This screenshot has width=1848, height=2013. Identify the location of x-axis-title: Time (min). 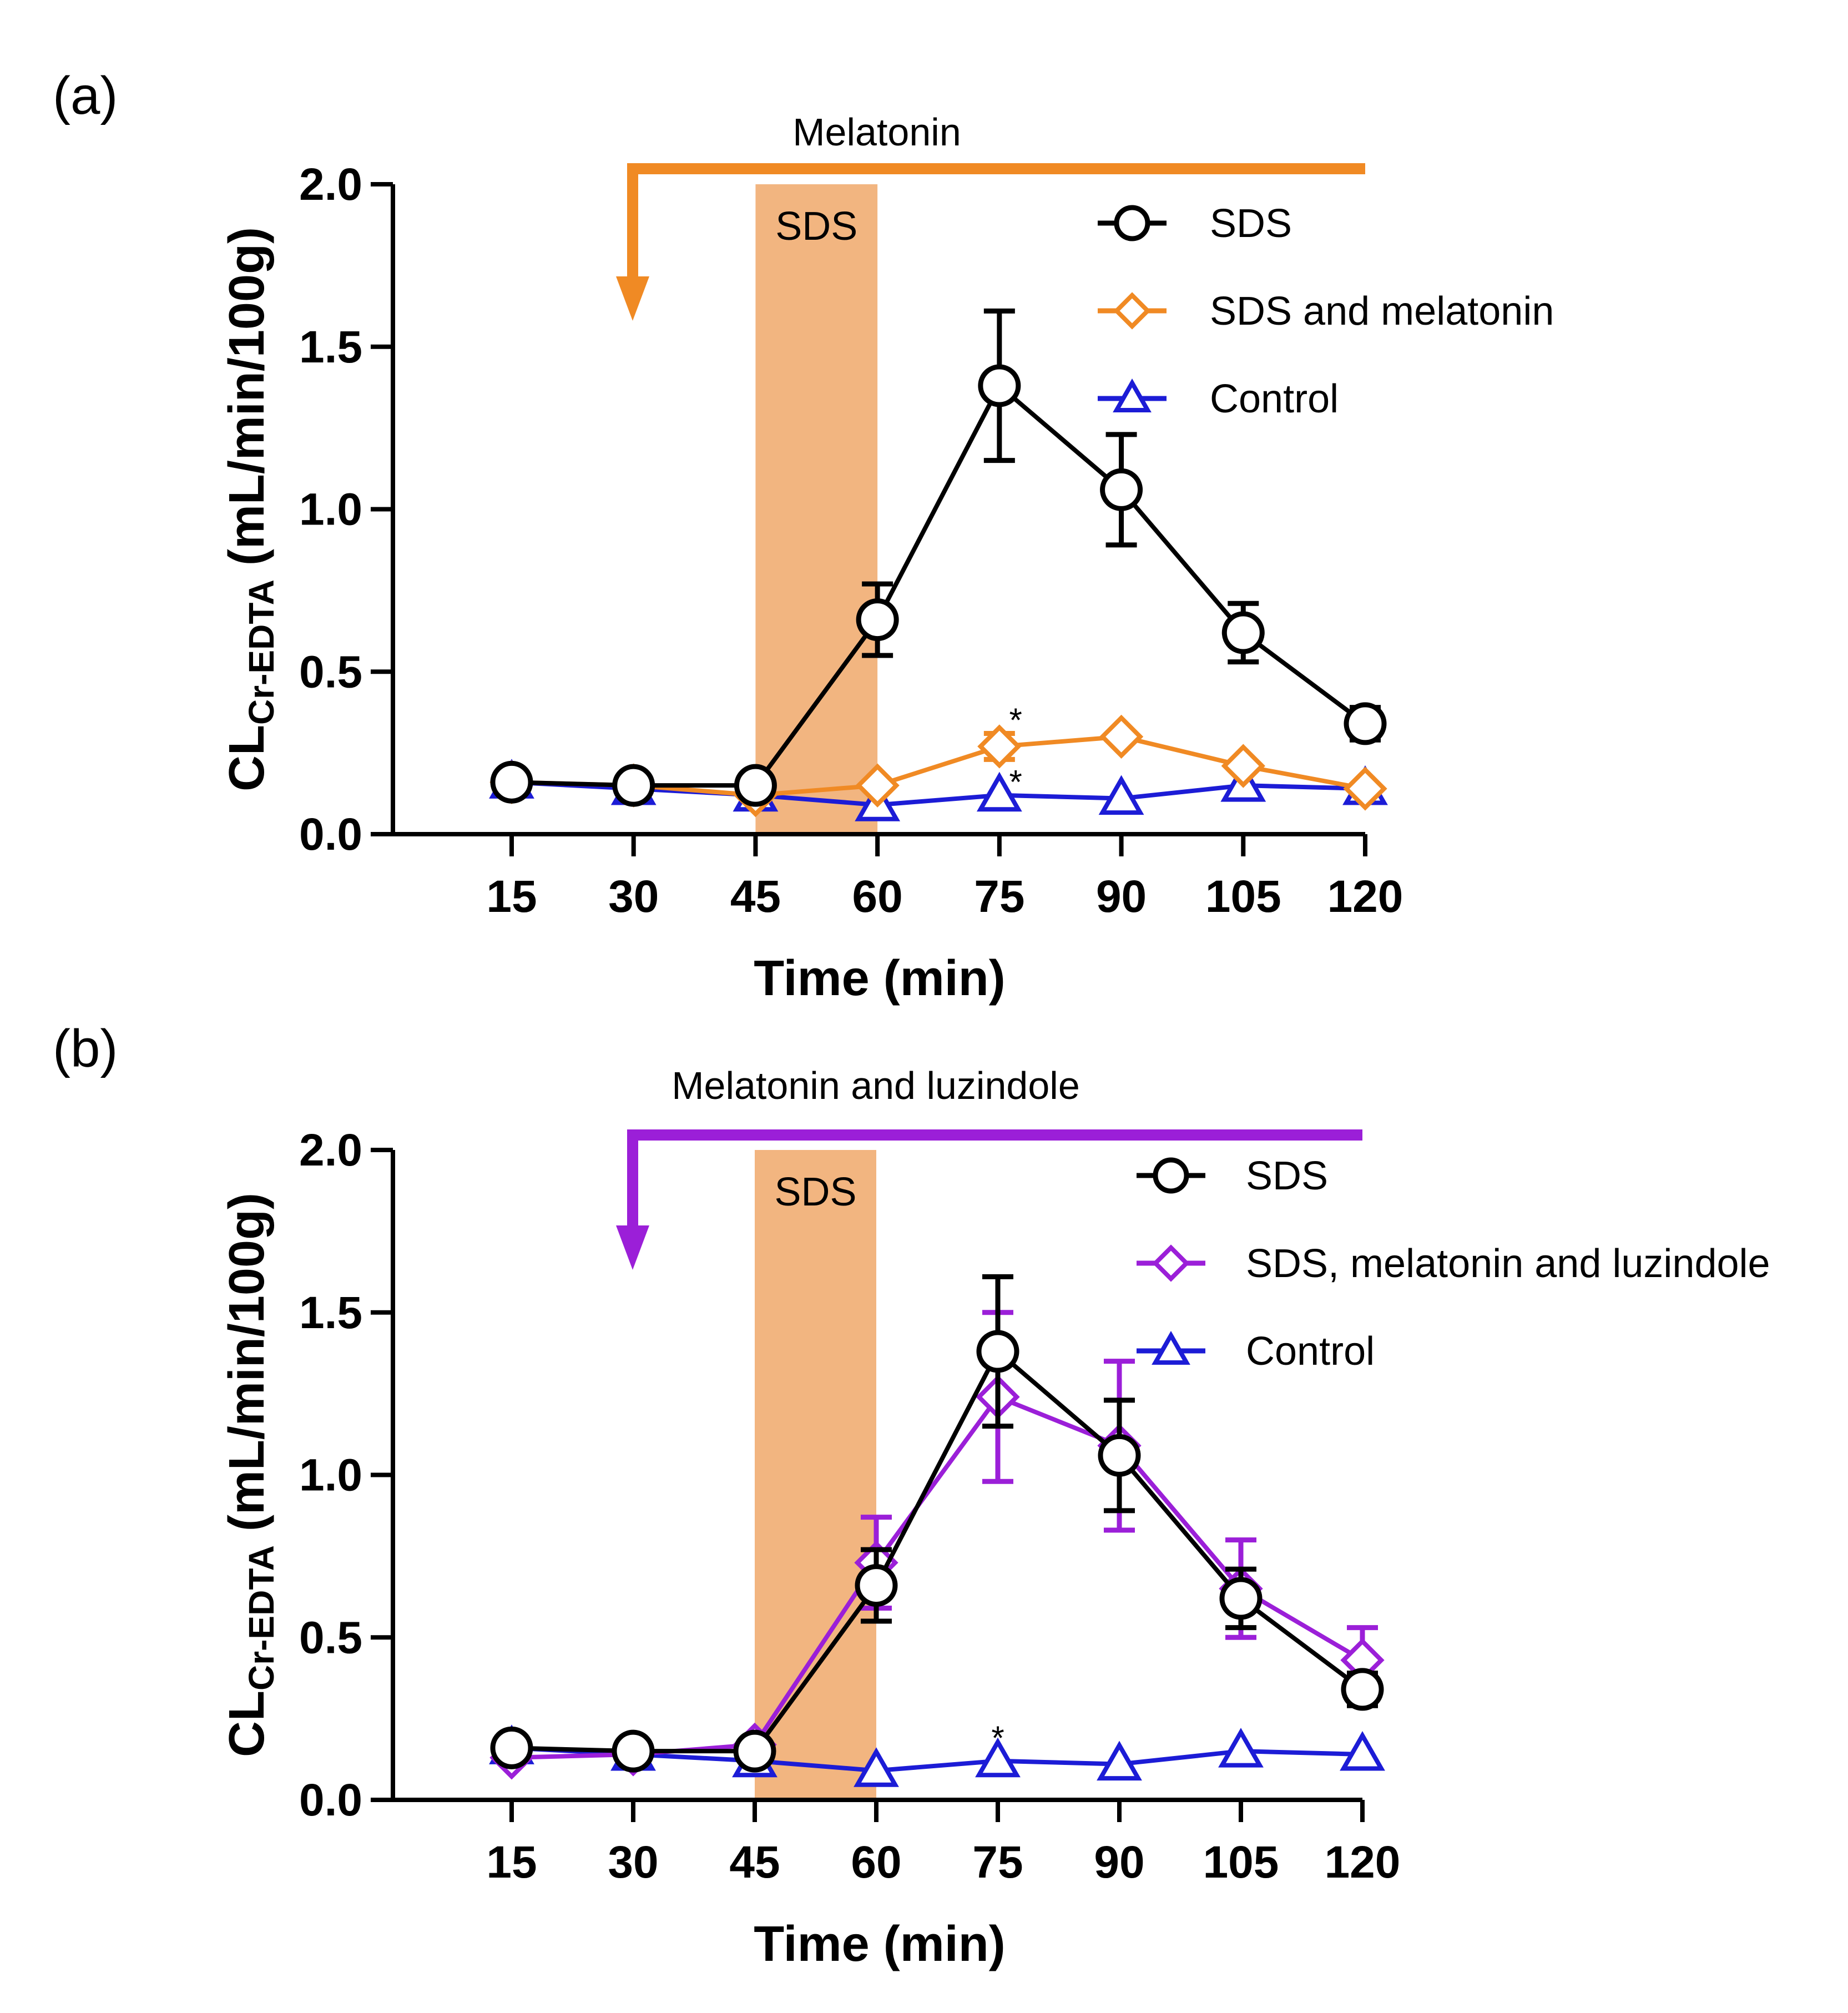
(879, 978).